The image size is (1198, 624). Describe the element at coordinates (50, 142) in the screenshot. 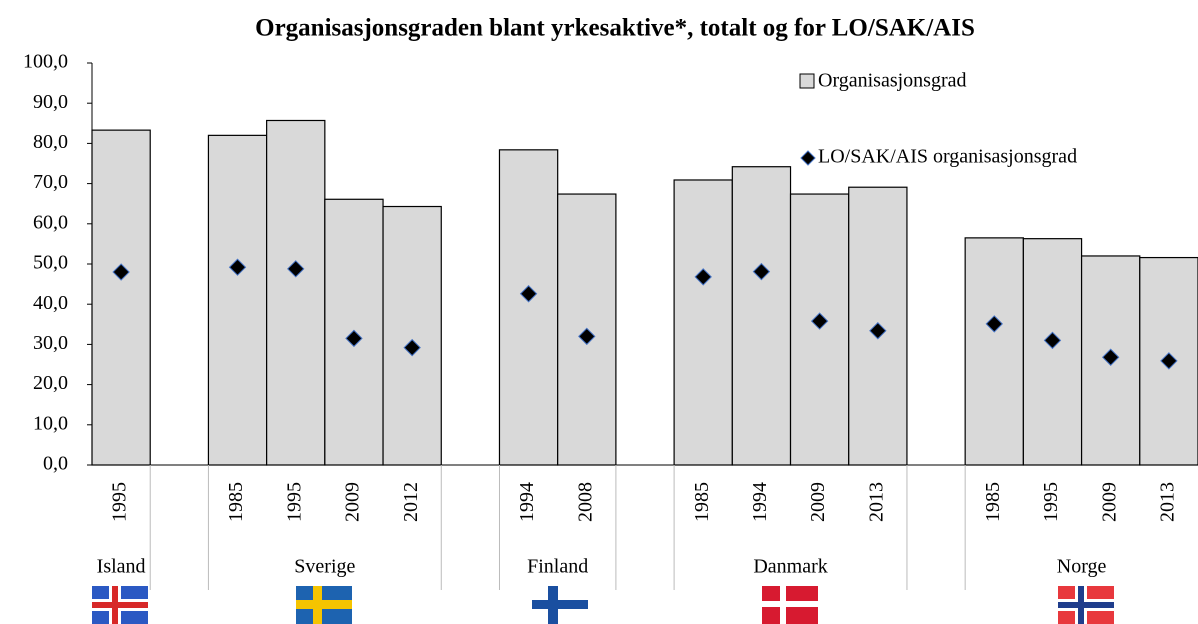

I see `y-tick-label: 80,0` at that location.